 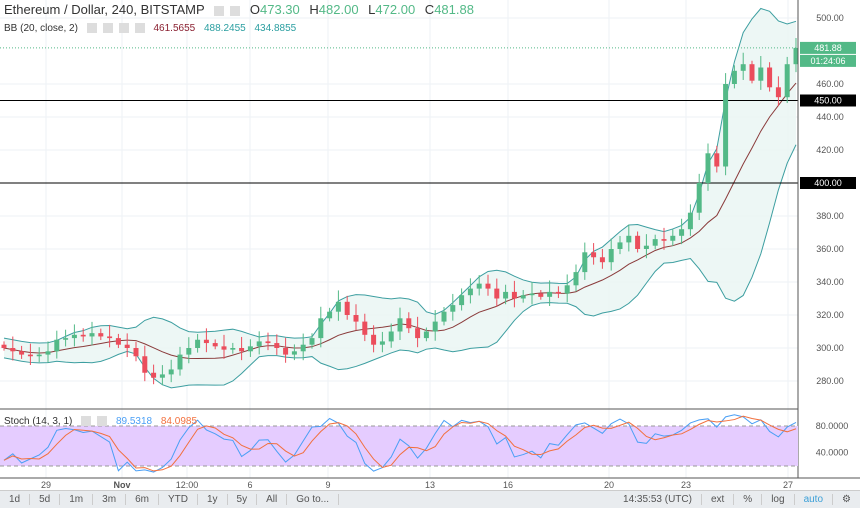 I want to click on close-icon, so click(x=139, y=28).